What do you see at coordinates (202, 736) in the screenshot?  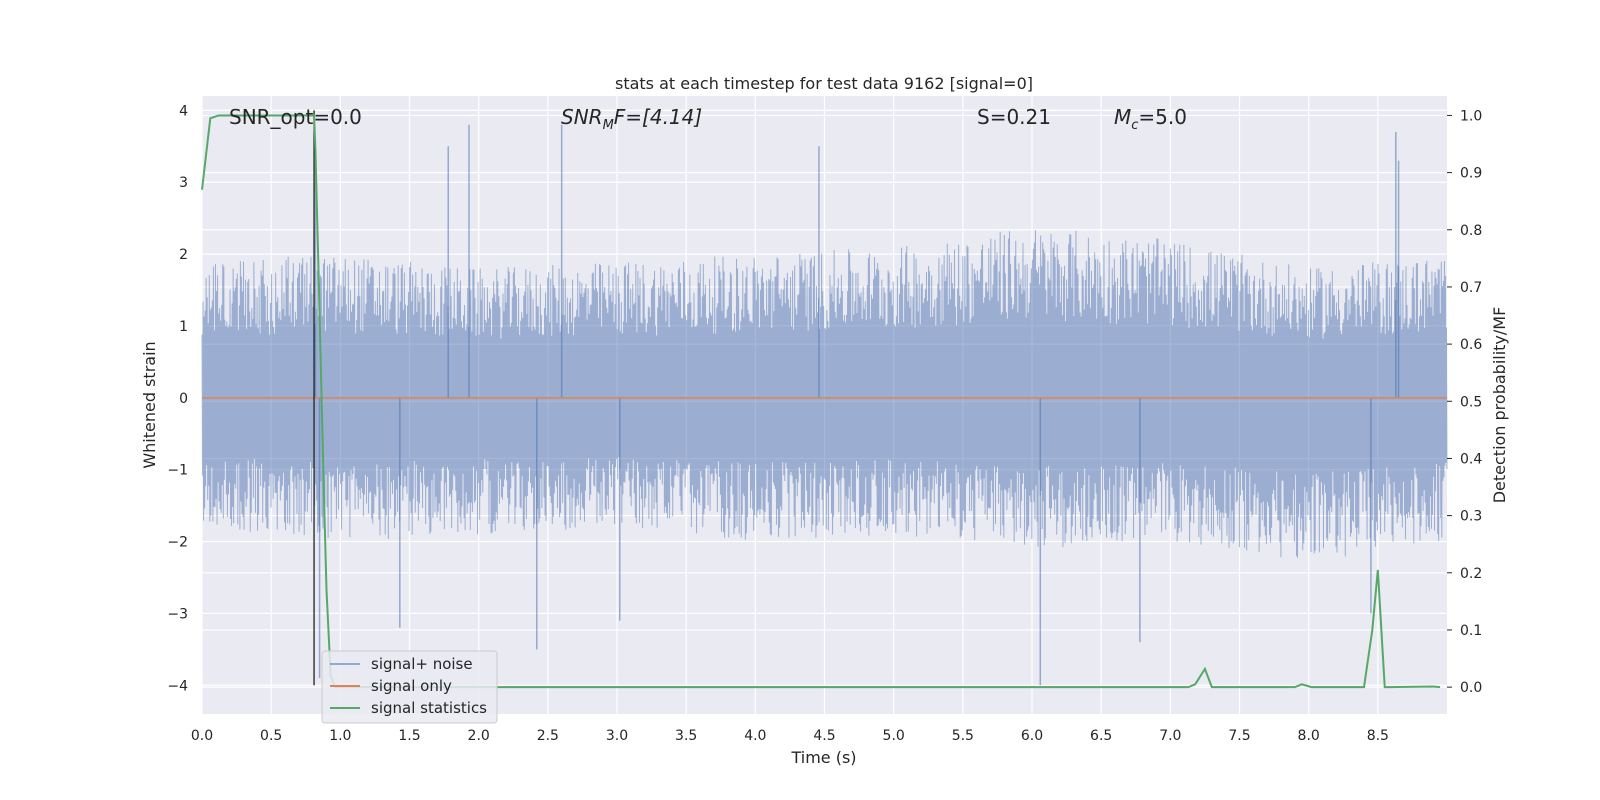 I see `x-tick-label: 0.0` at bounding box center [202, 736].